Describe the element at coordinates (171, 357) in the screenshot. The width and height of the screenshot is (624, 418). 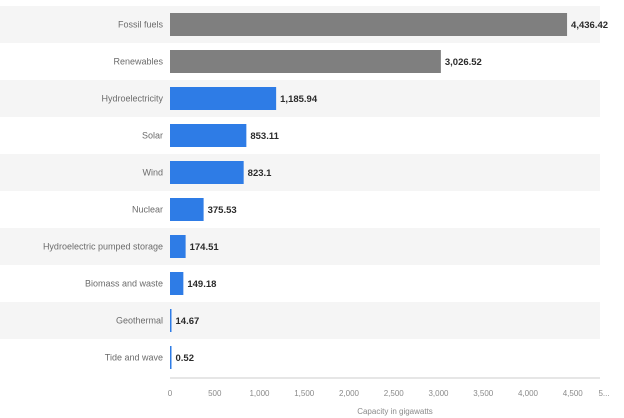
I see `bar-tide-and-wave` at that location.